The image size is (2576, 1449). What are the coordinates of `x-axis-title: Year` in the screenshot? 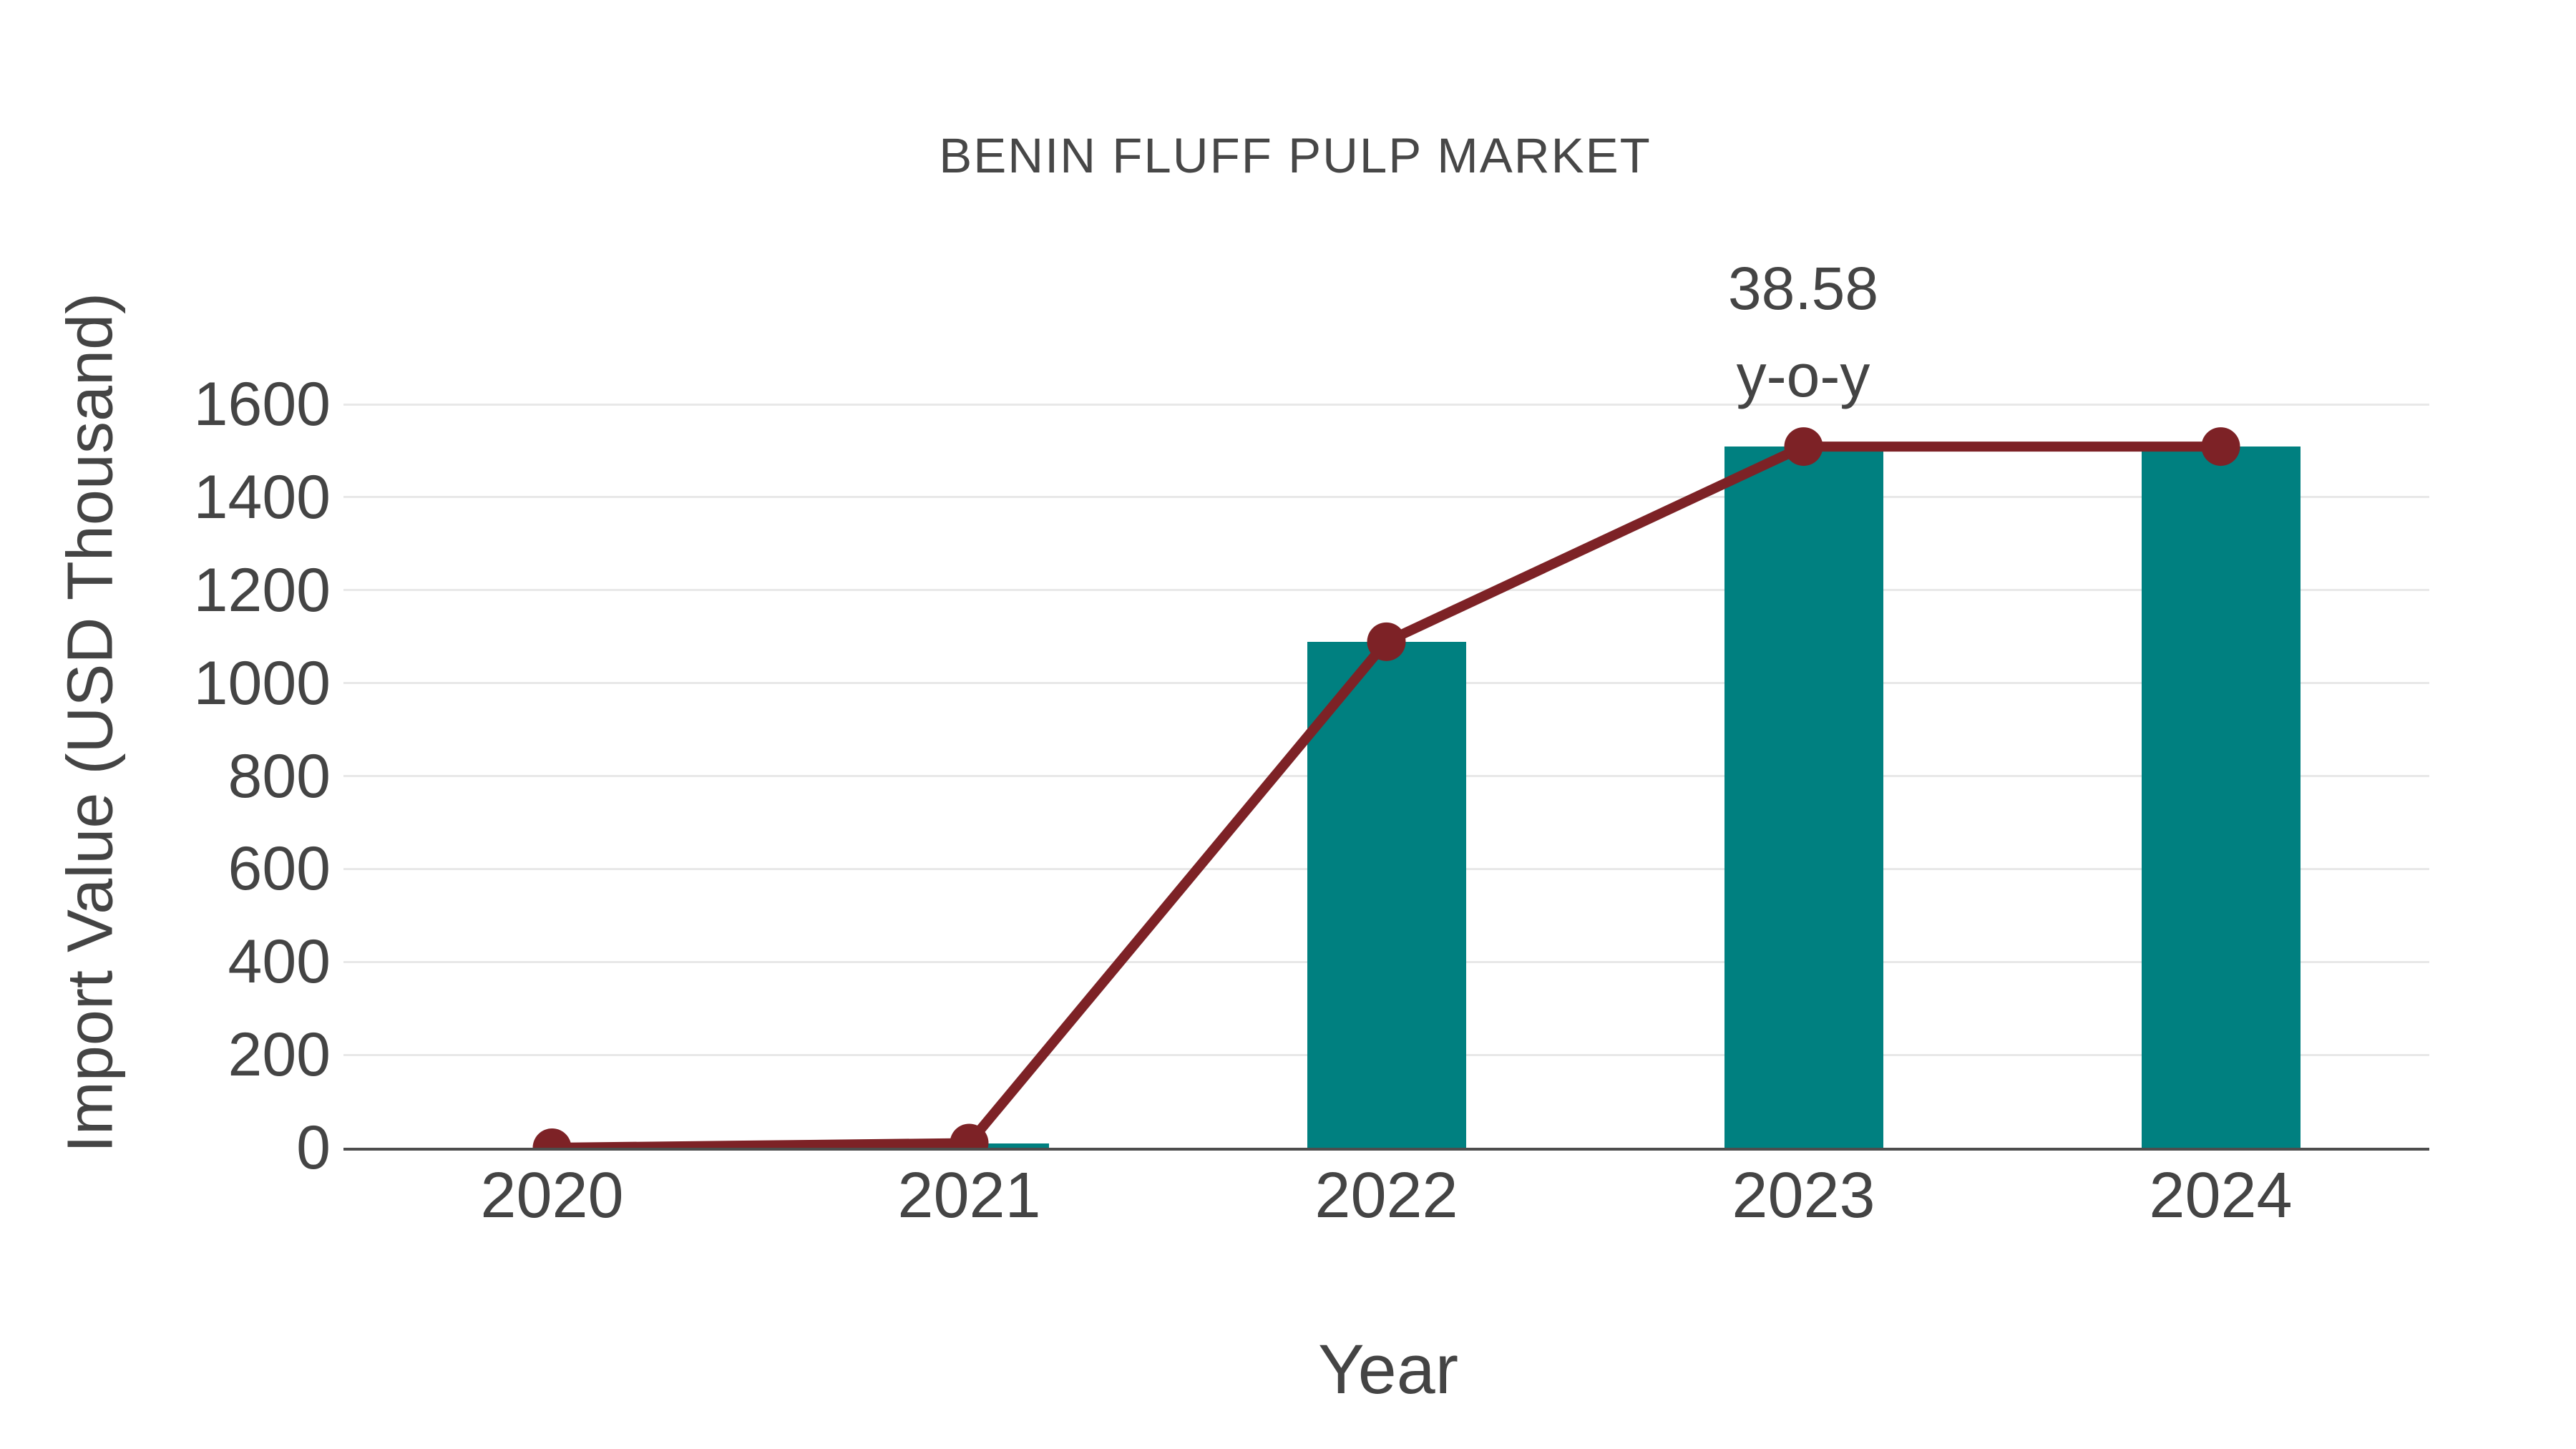 It's located at (1388, 1369).